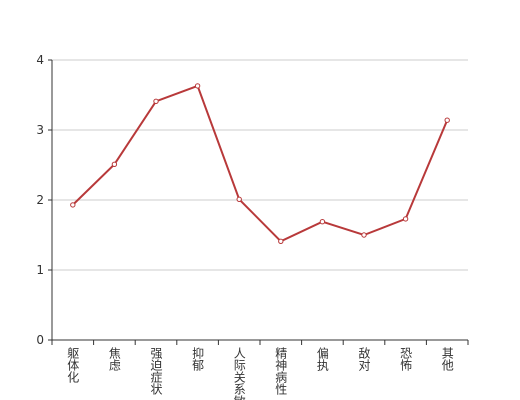 Image resolution: width=520 pixels, height=400 pixels. I want to click on x-tick-label: 抑郁, so click(198, 359).